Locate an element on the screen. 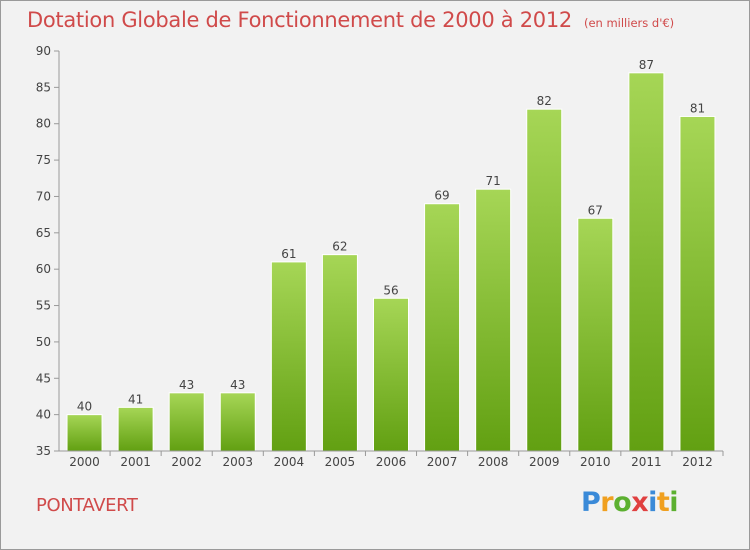 This screenshot has height=550, width=750. x-tick-label: 2002 is located at coordinates (186, 462).